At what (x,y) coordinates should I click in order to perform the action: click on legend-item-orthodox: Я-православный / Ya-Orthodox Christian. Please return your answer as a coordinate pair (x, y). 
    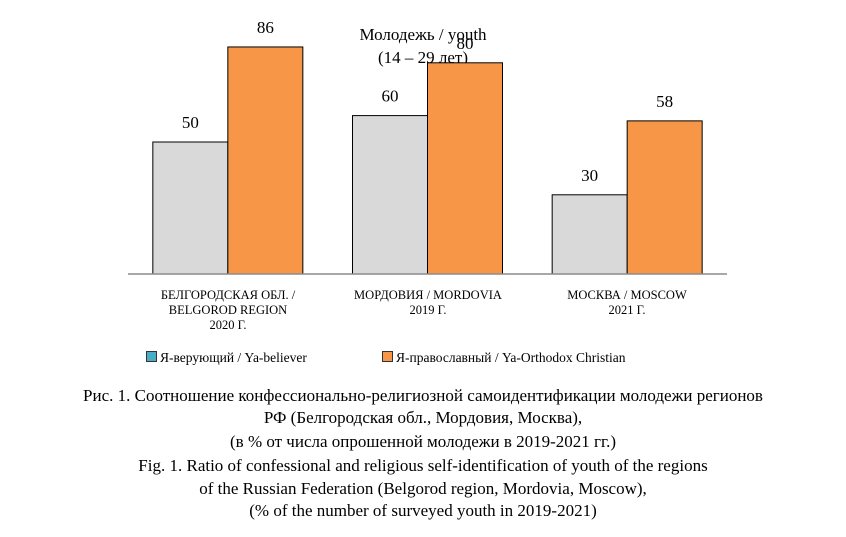
    Looking at the image, I should click on (503, 358).